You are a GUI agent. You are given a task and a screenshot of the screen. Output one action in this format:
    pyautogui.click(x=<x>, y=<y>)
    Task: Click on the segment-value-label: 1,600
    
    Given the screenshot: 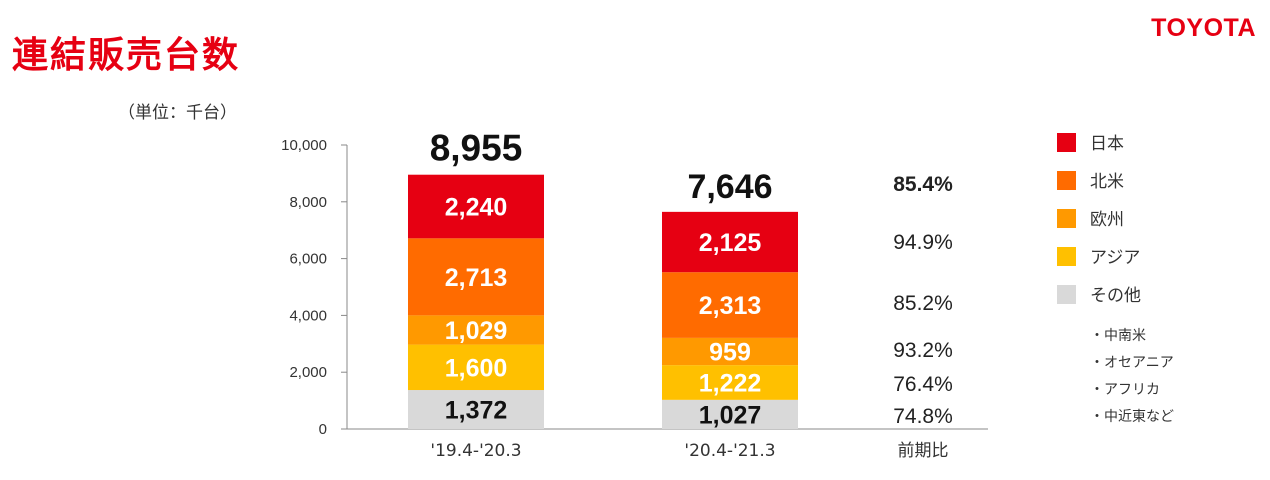 What is the action you would take?
    pyautogui.click(x=476, y=368)
    